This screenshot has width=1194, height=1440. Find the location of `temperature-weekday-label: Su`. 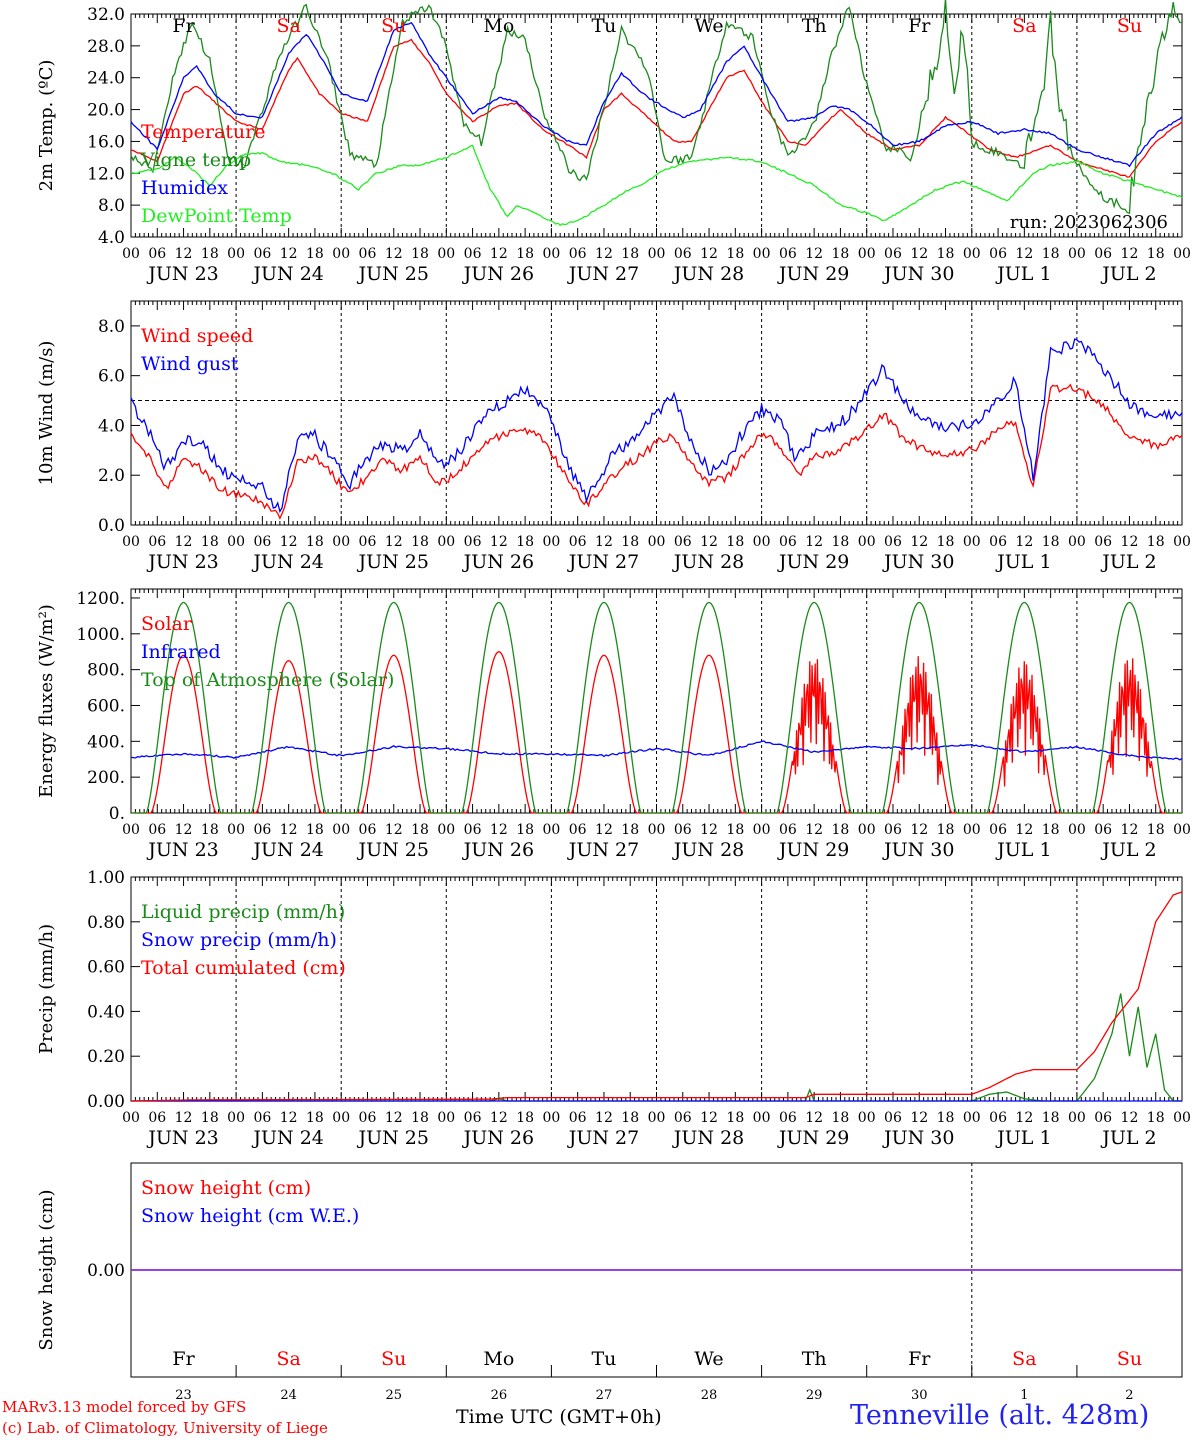

temperature-weekday-label: Su is located at coordinates (393, 26).